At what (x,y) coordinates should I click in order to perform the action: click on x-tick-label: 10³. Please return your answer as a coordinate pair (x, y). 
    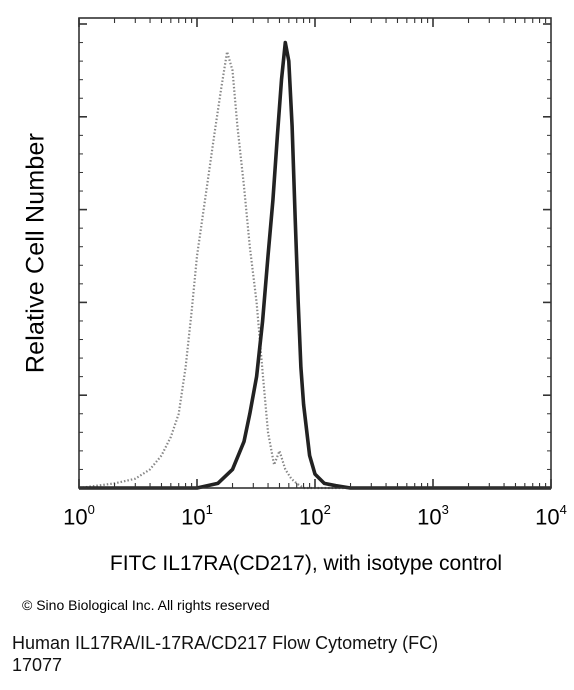
    Looking at the image, I should click on (433, 516).